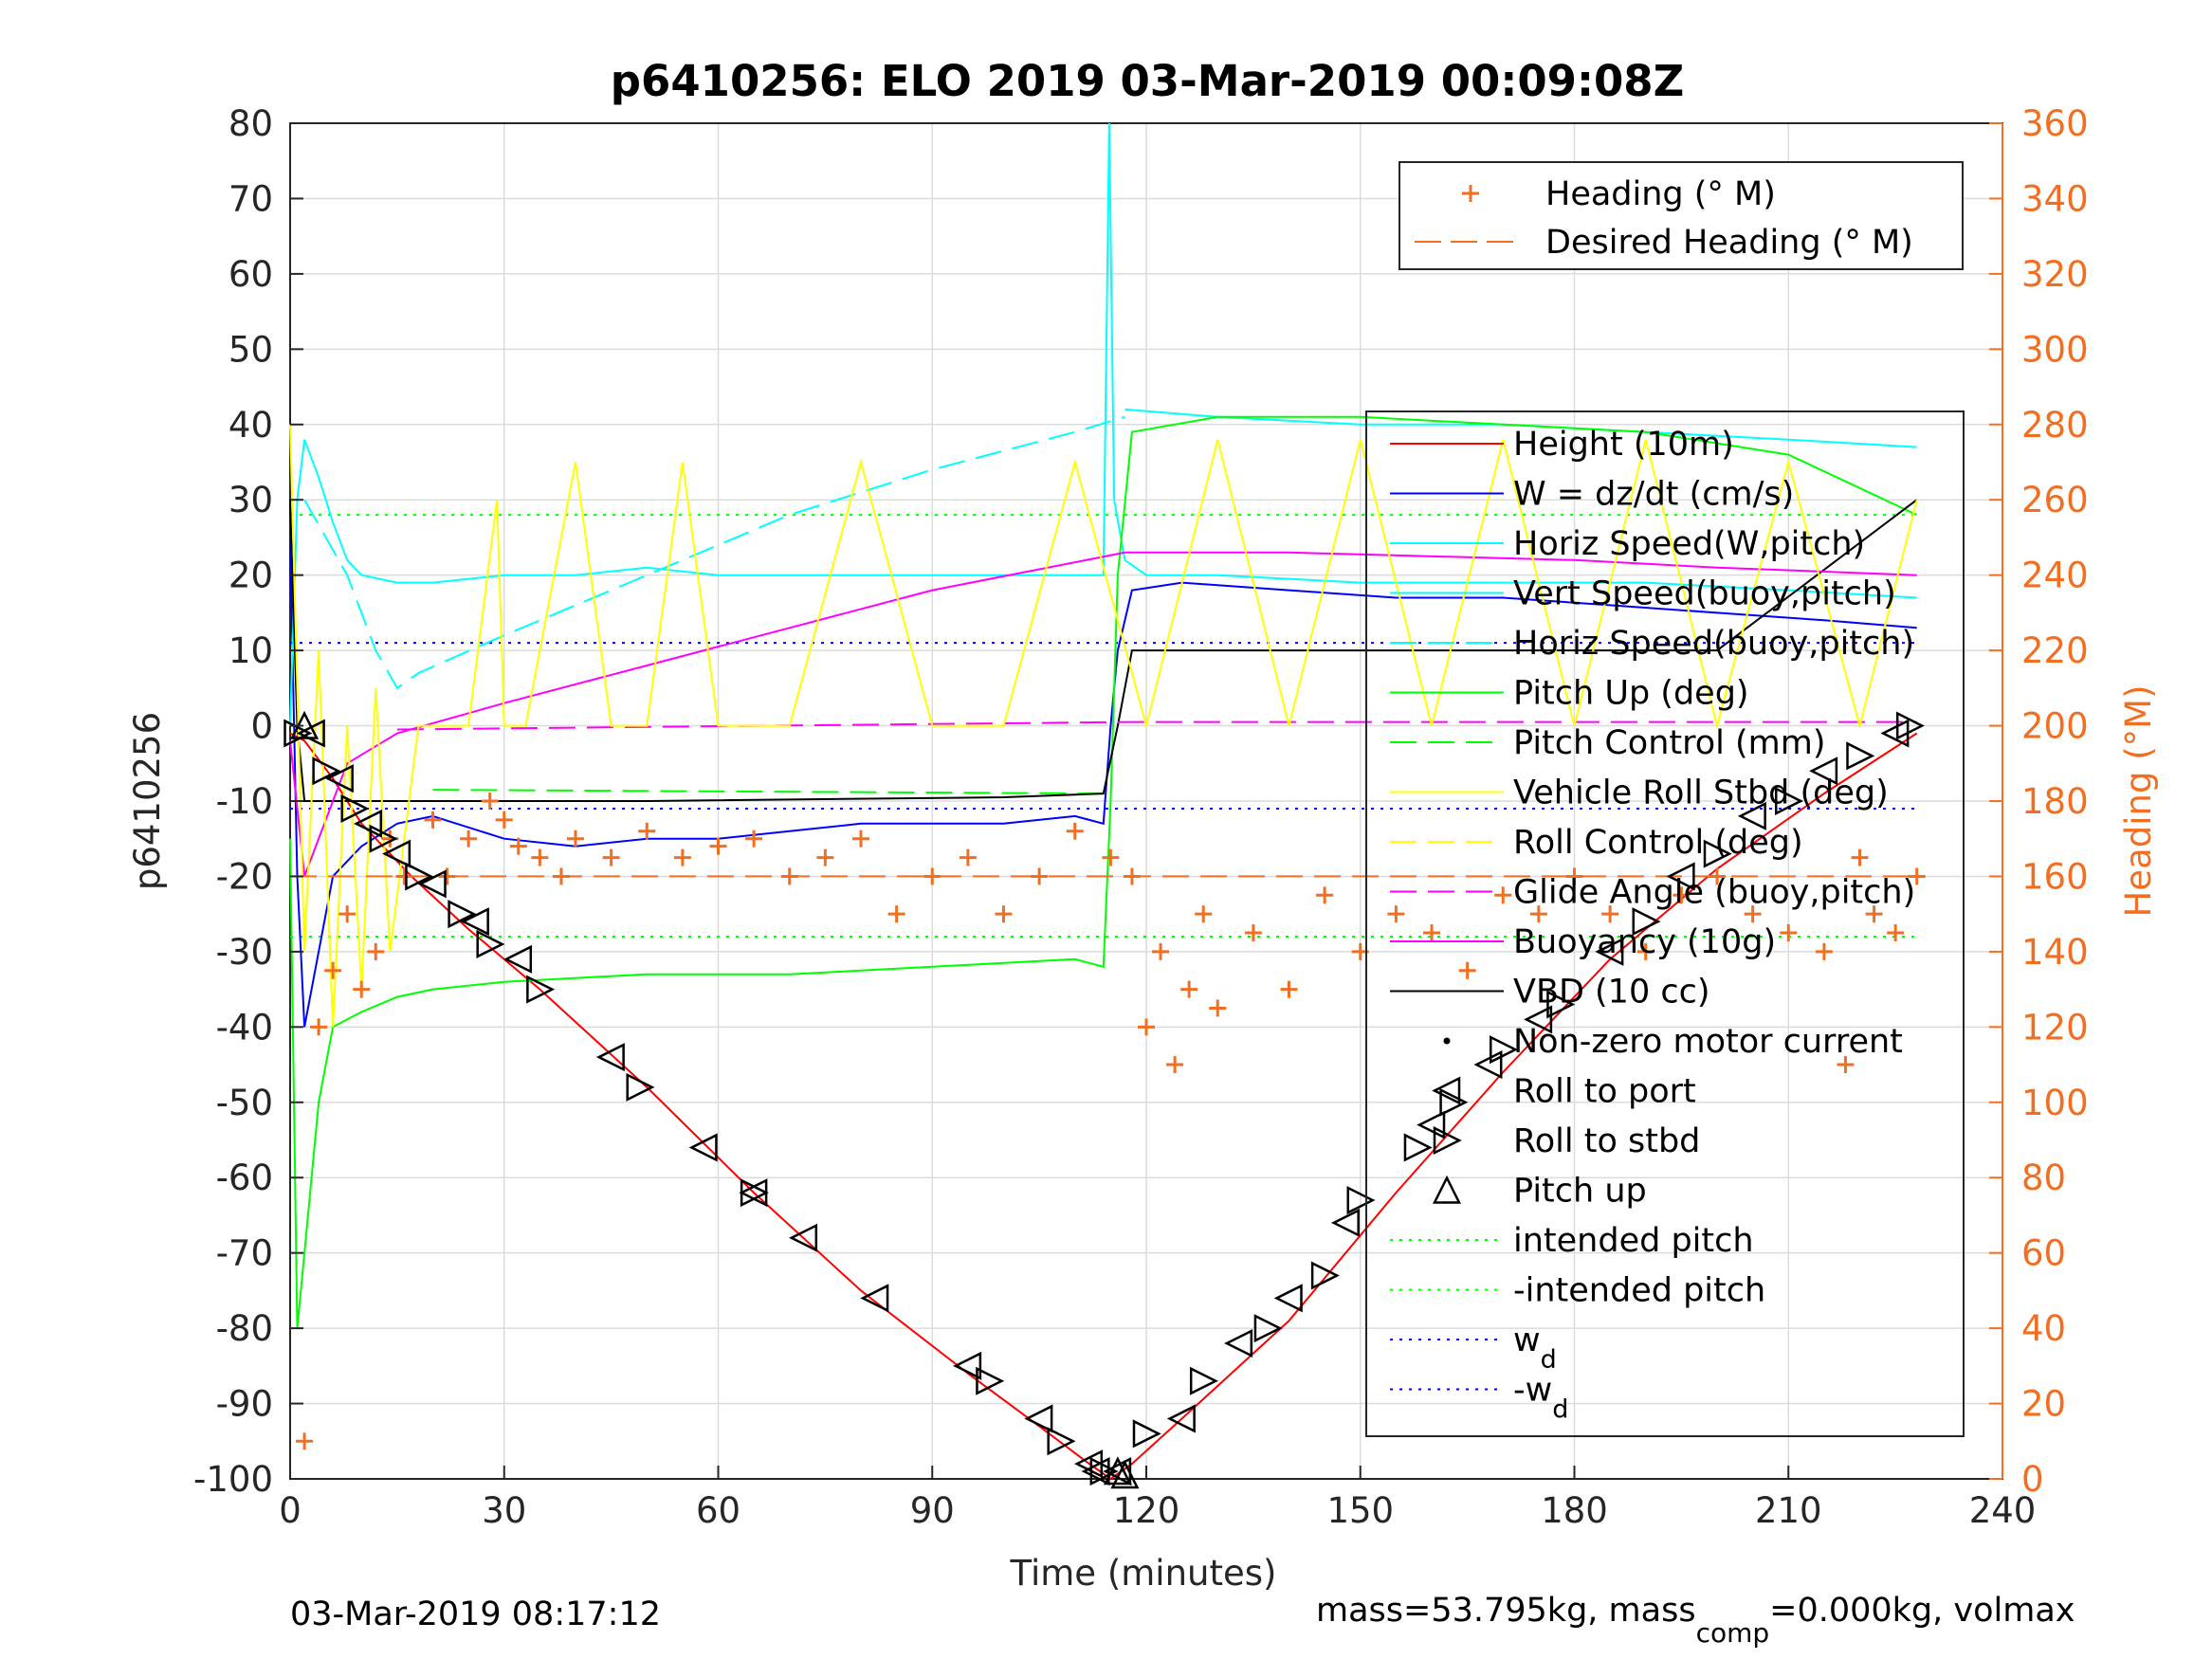 This screenshot has height=1659, width=2212. I want to click on legend-label-12: Non-zero motor current, so click(1708, 1042).